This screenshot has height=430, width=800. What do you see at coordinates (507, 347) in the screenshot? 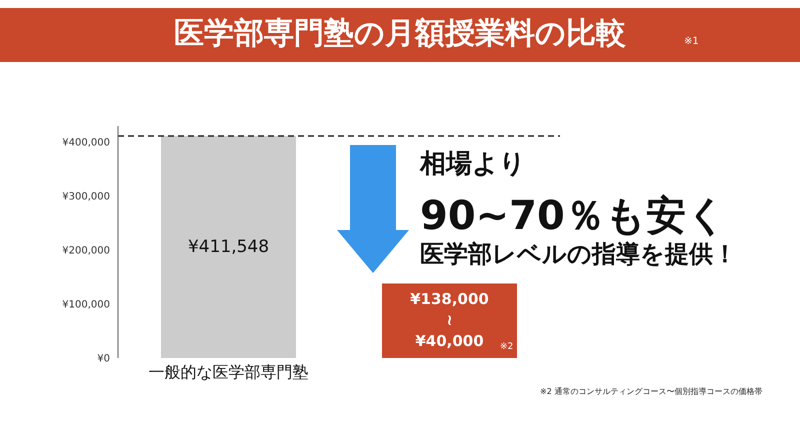
I see `annotation: ※2` at bounding box center [507, 347].